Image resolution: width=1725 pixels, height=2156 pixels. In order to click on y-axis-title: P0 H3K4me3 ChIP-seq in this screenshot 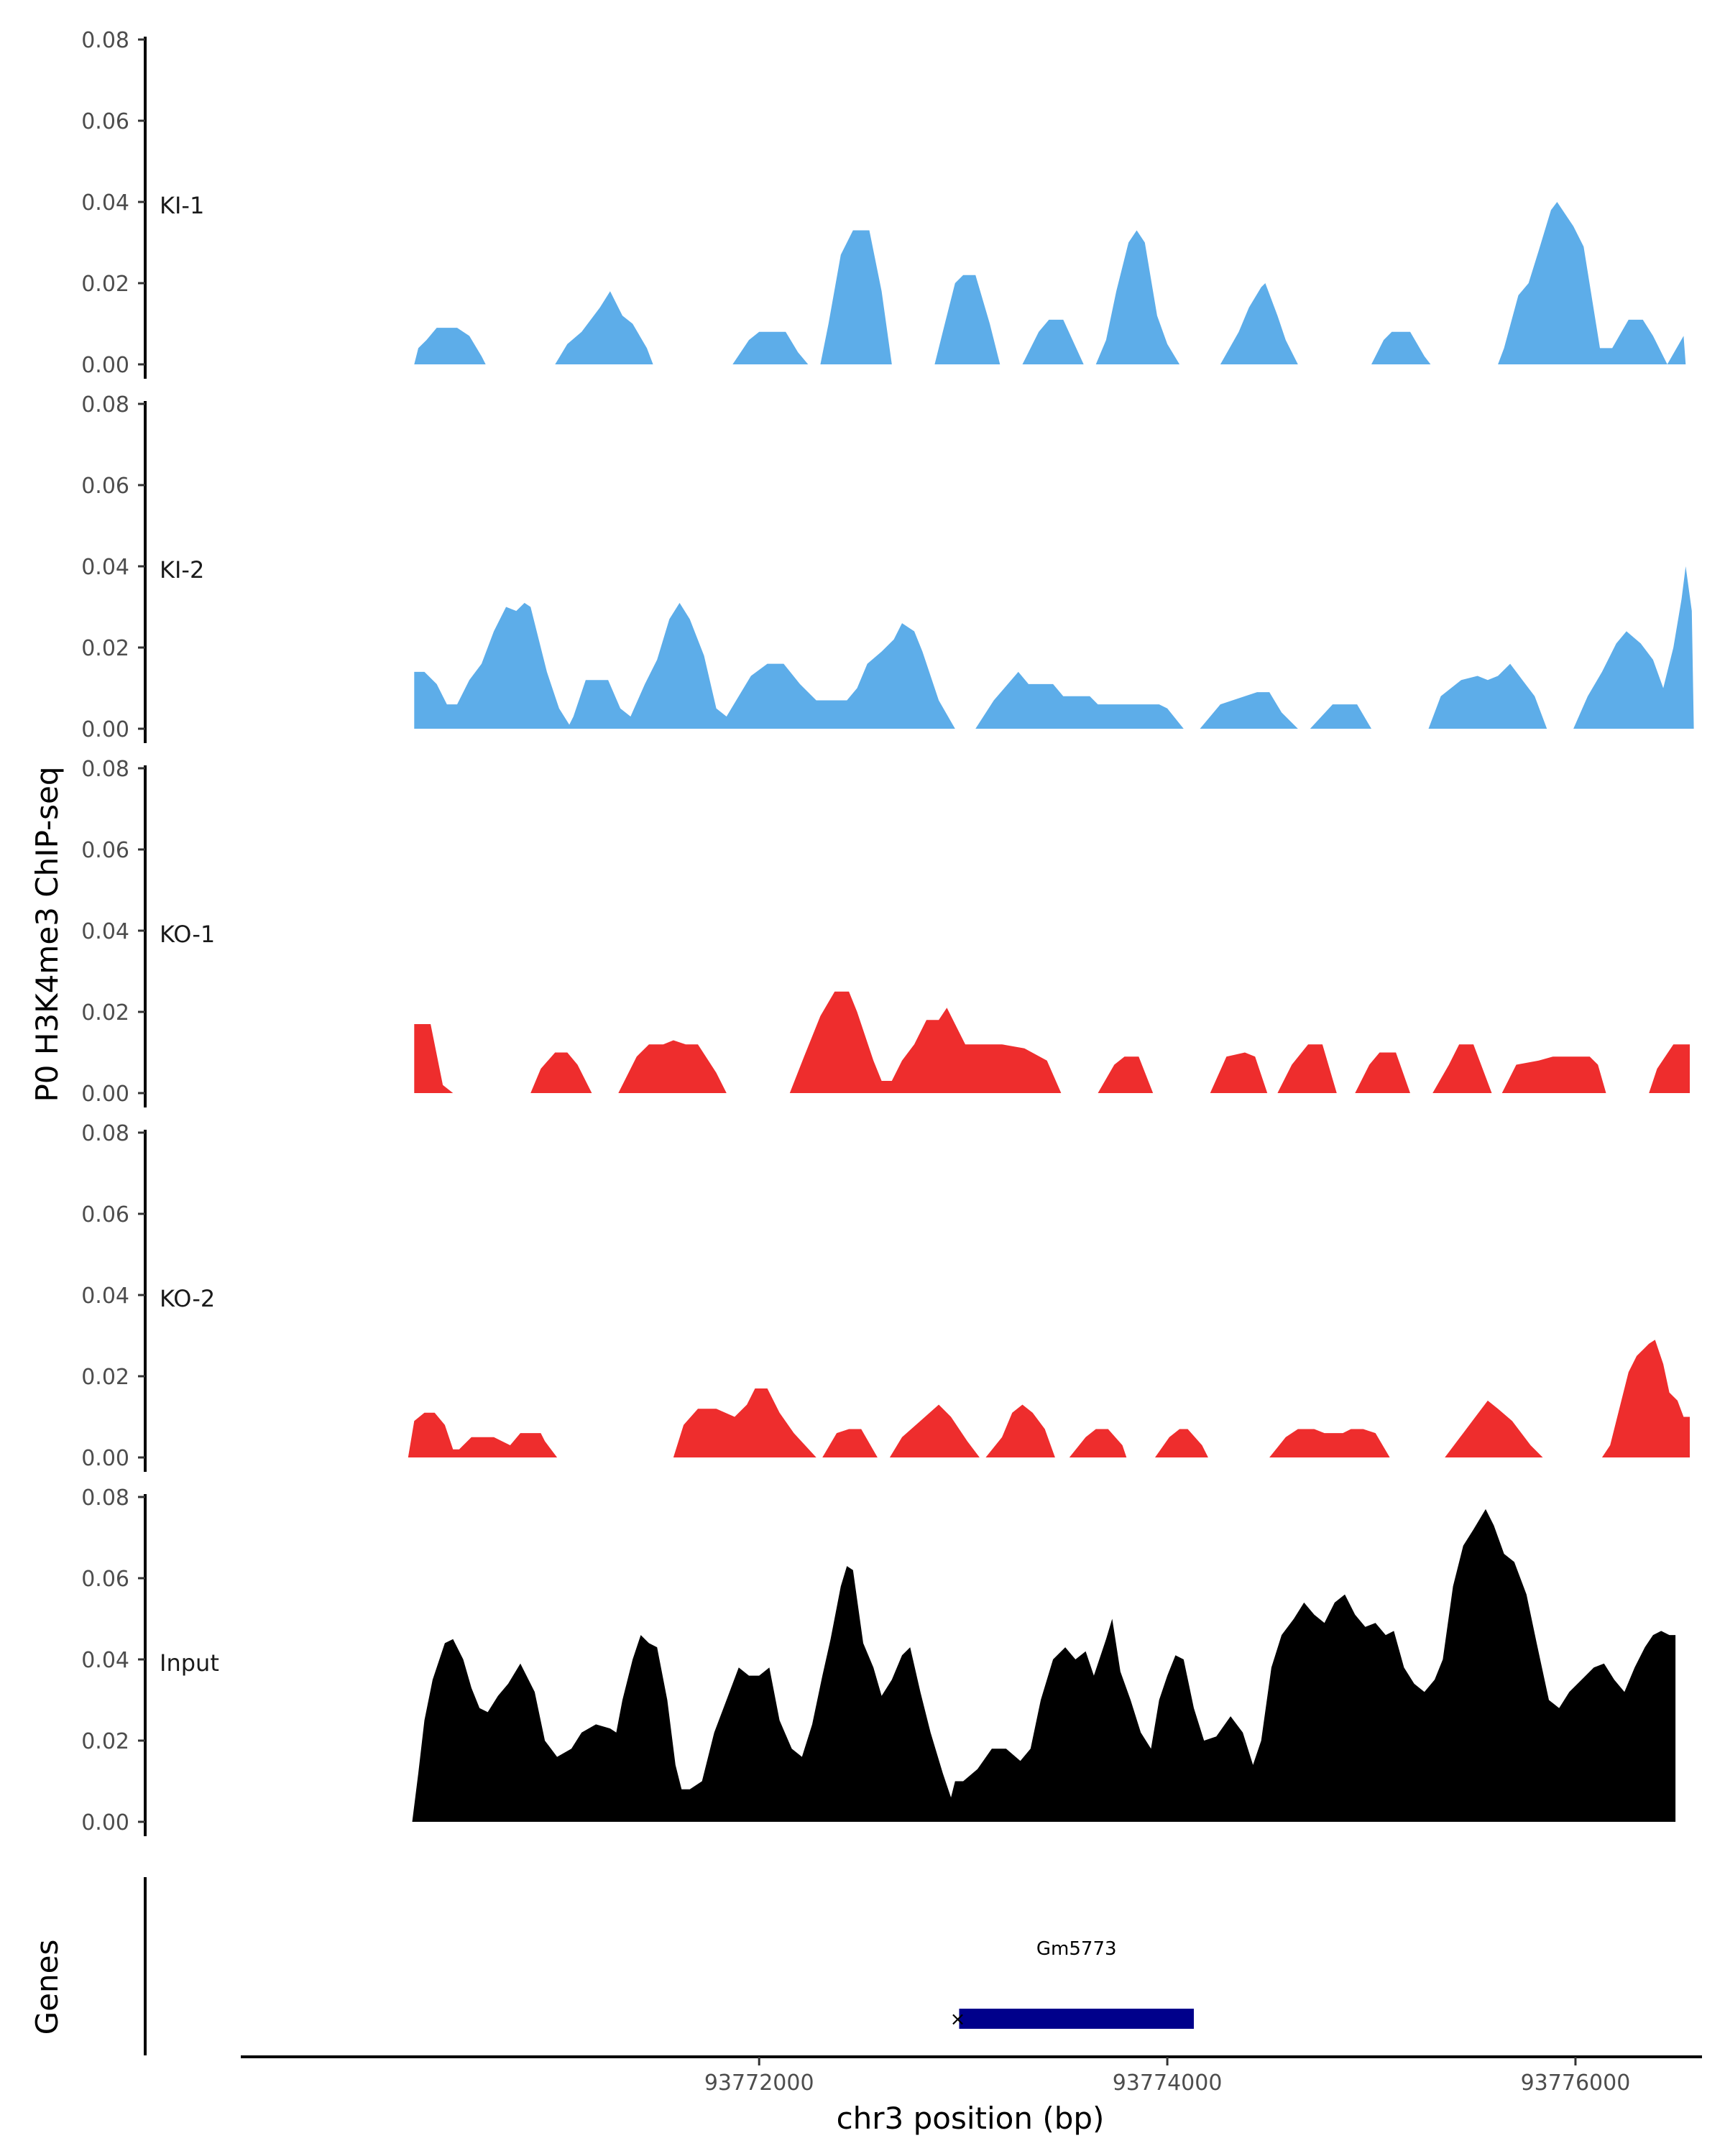, I will do `click(47, 934)`.